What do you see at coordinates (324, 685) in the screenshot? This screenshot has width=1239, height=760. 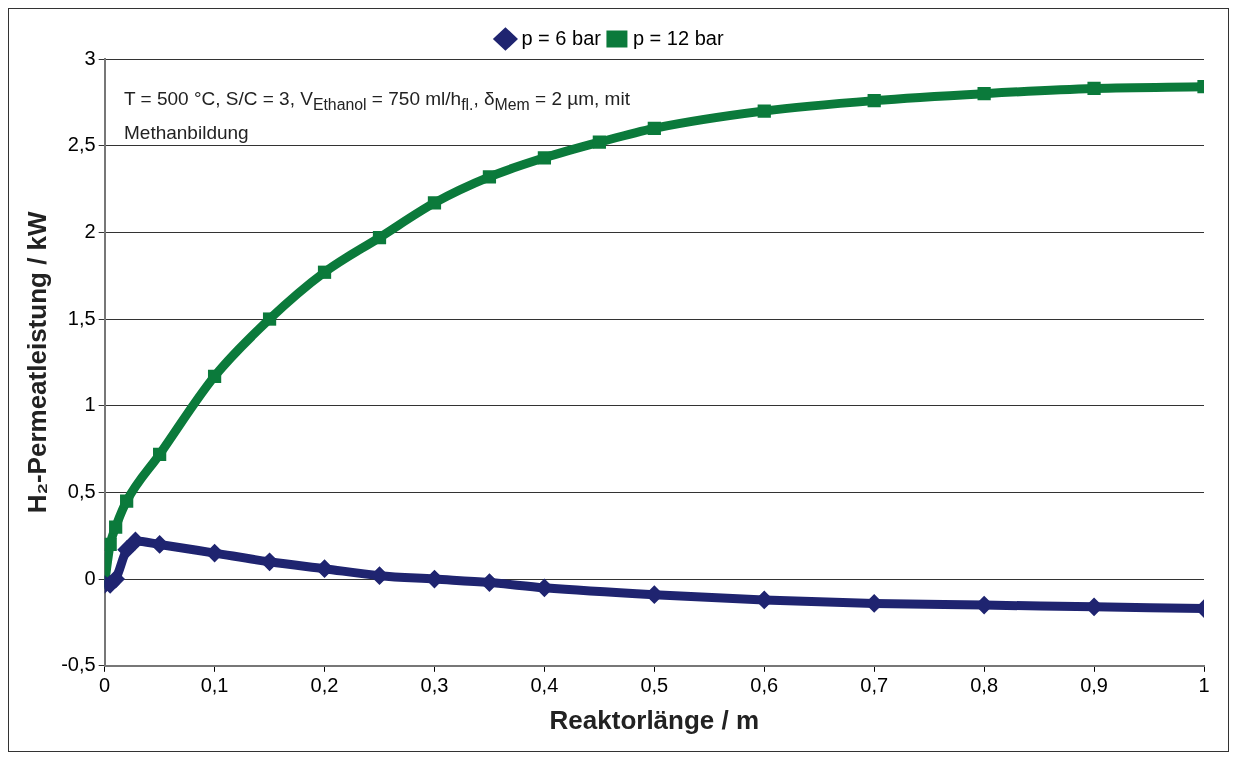 I see `x-tick-label: 0,2` at bounding box center [324, 685].